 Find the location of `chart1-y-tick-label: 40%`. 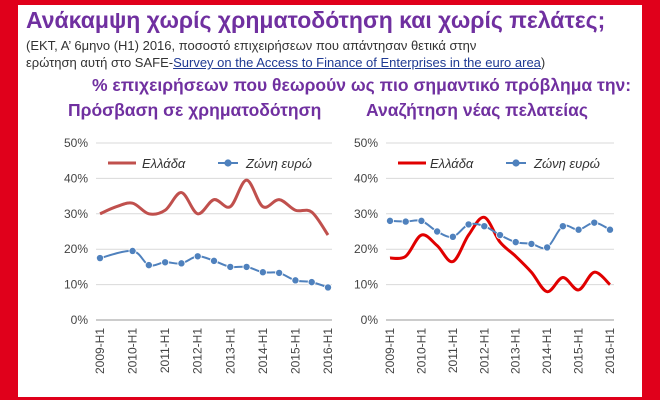

chart1-y-tick-label: 40% is located at coordinates (366, 178).